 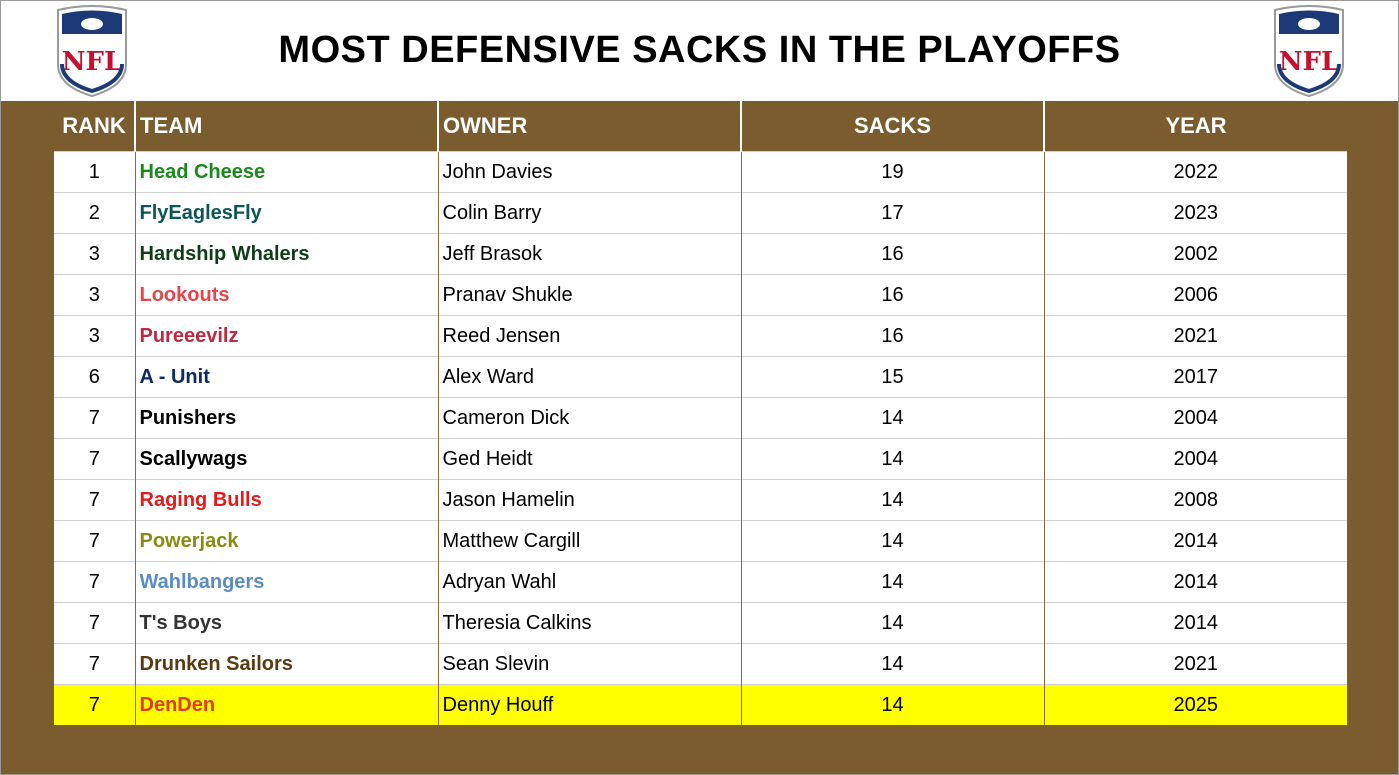 What do you see at coordinates (892, 172) in the screenshot?
I see `sacks-cell: 19` at bounding box center [892, 172].